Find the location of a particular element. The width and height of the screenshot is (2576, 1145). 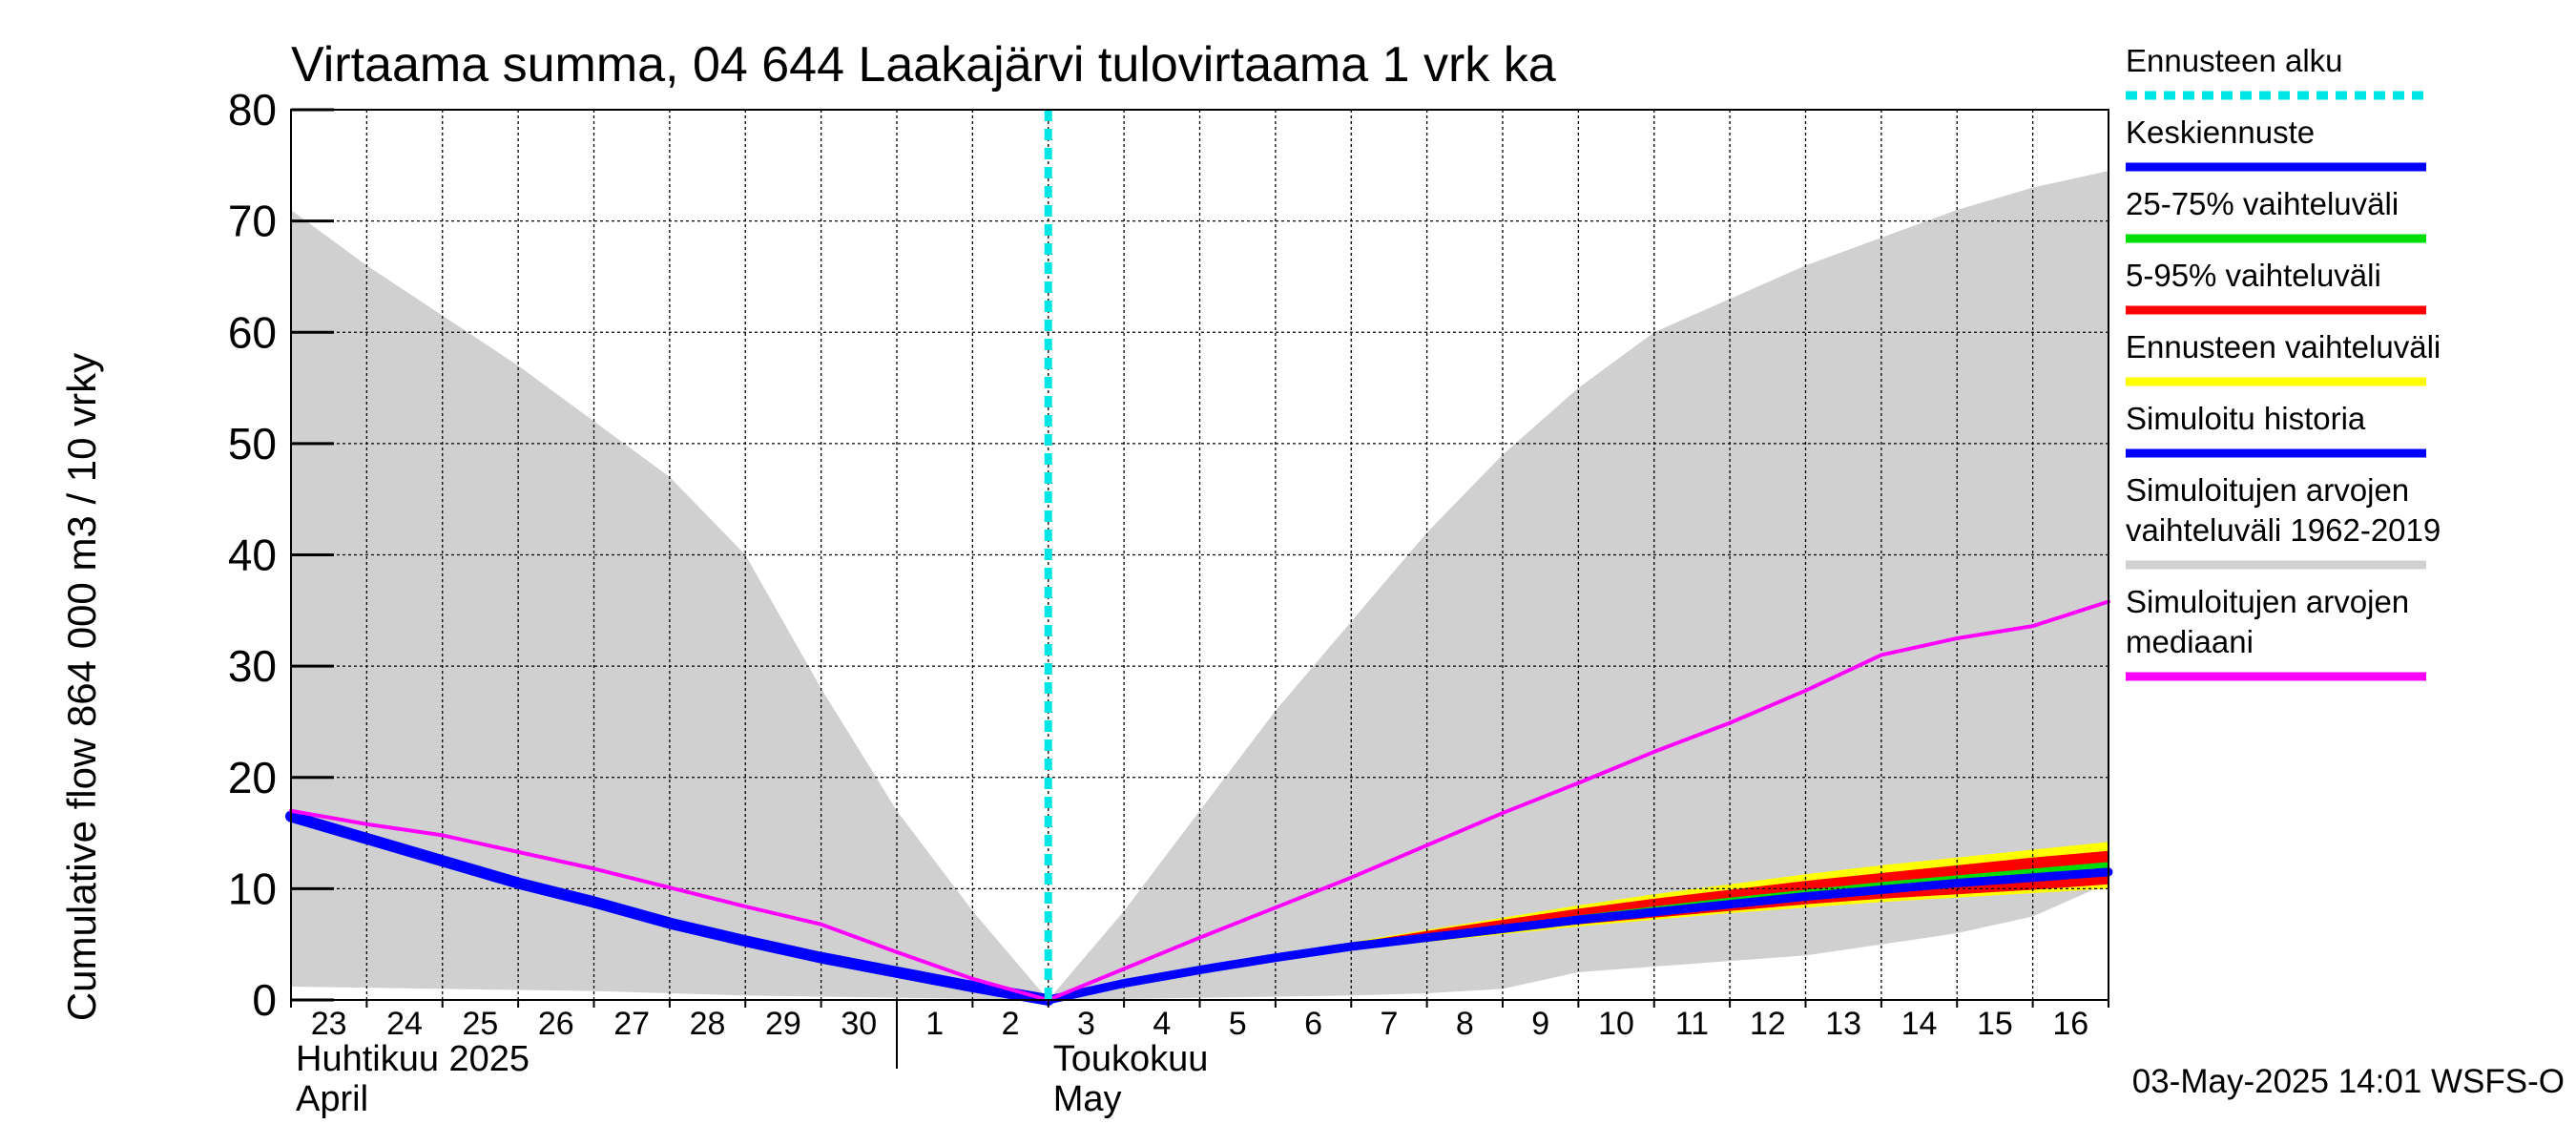

x-tick-label: 15 is located at coordinates (1995, 1024).